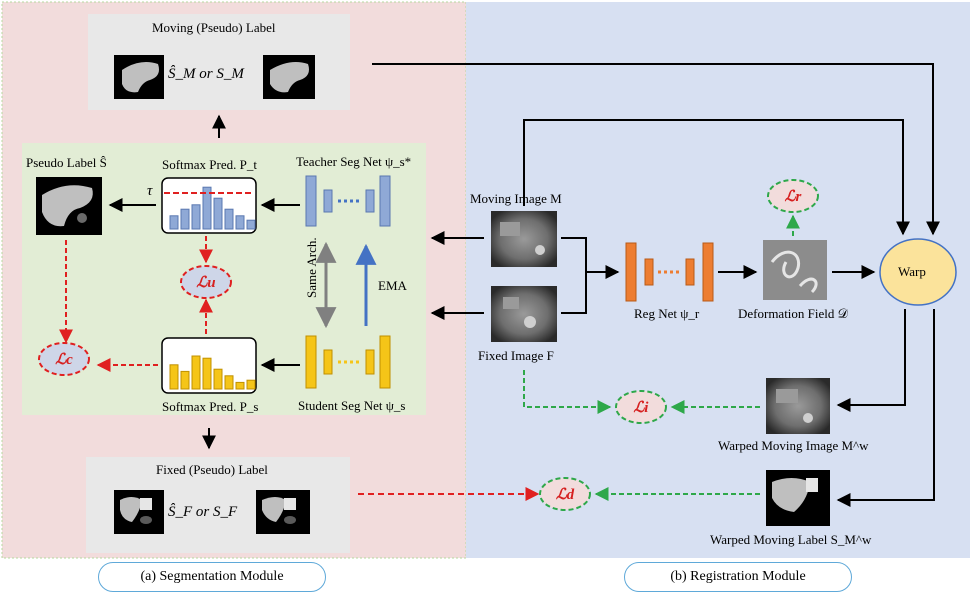 This screenshot has width=972, height=597. What do you see at coordinates (139, 512) in the screenshot?
I see `fixed-label-thumb` at bounding box center [139, 512].